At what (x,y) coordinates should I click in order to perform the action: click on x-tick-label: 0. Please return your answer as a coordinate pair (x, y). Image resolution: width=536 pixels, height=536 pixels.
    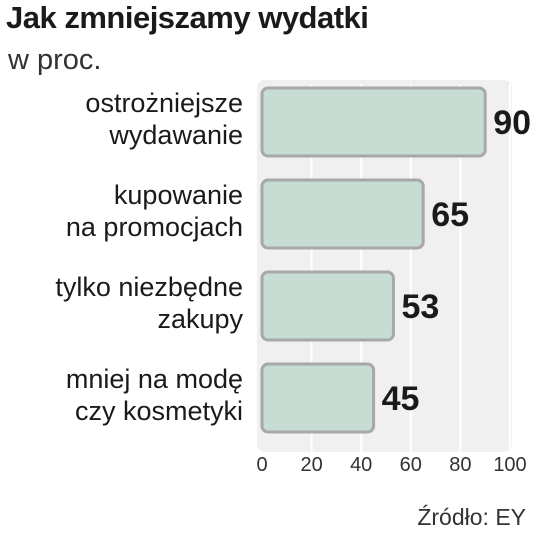
    Looking at the image, I should click on (261, 465).